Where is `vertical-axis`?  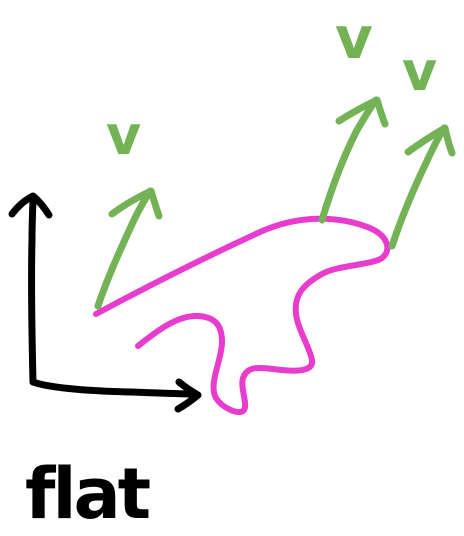
vertical-axis is located at coordinates (32, 290).